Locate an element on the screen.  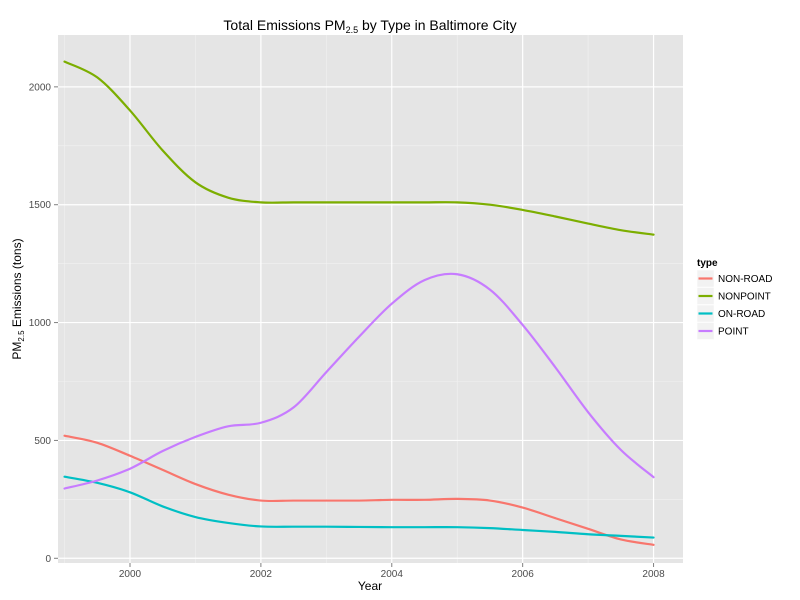
x-tick-label: 2000 is located at coordinates (130, 574).